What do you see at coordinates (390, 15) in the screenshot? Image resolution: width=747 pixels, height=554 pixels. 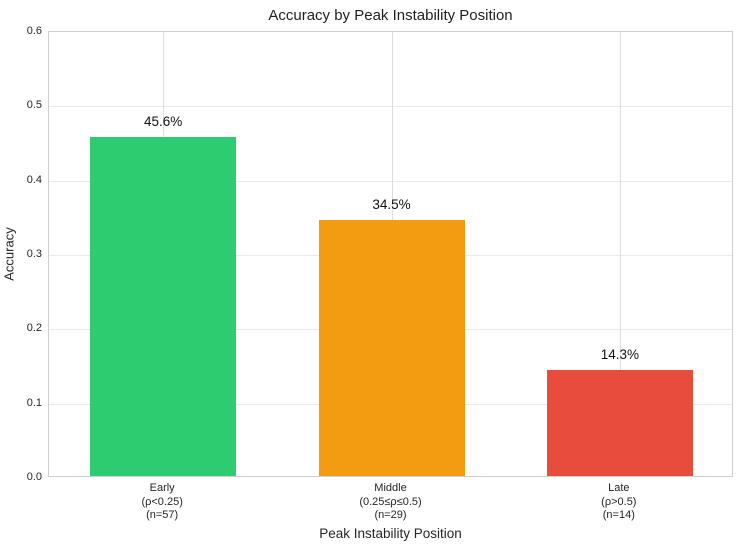 I see `chart-title: Accuracy by Peak Instability Position` at bounding box center [390, 15].